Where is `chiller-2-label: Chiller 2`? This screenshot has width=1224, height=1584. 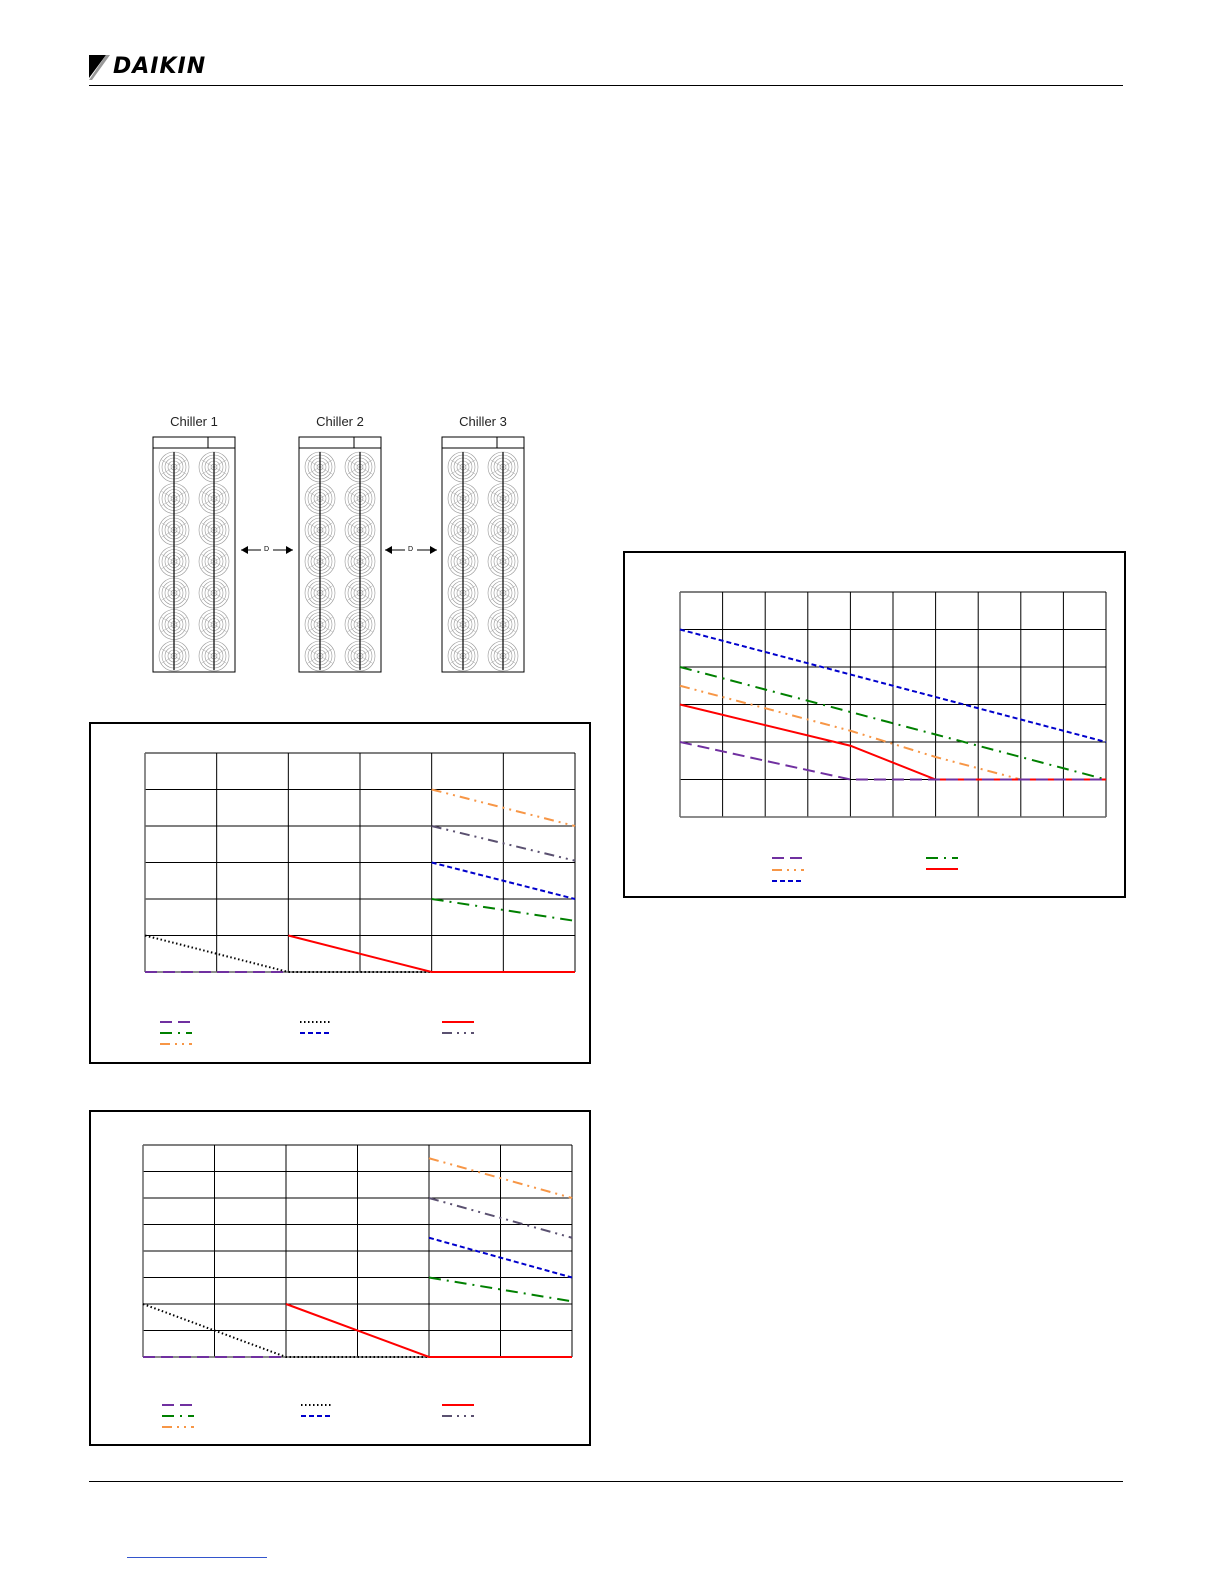 chiller-2-label: Chiller 2 is located at coordinates (340, 421).